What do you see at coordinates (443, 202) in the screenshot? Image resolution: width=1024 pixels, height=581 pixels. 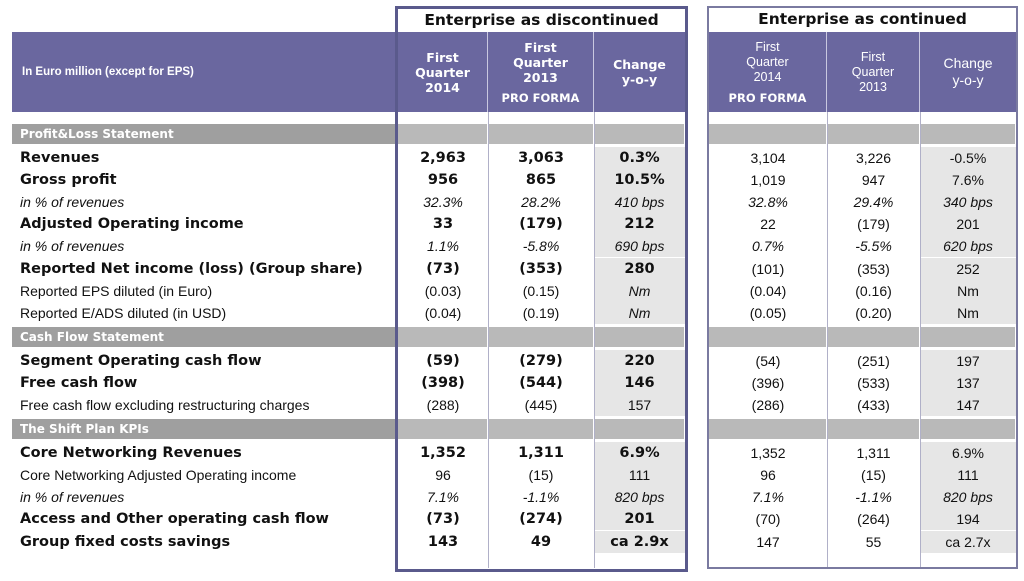 I see `disc-q1-2014-value: 32.3%` at bounding box center [443, 202].